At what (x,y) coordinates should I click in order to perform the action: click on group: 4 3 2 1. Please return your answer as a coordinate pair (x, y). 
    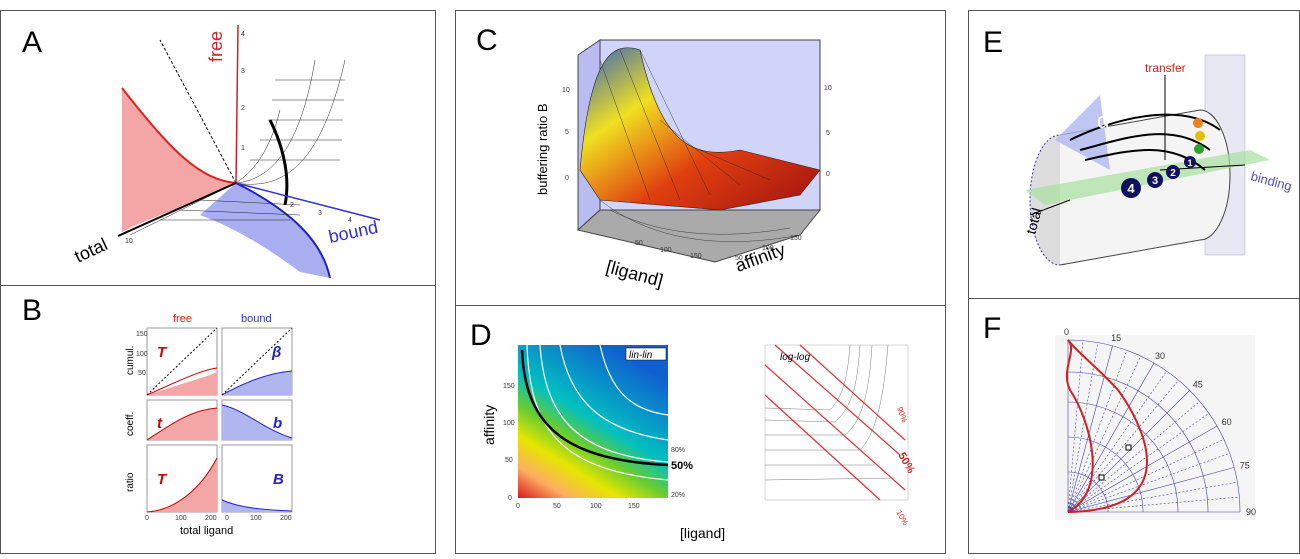
    Looking at the image, I should click on (1159, 177).